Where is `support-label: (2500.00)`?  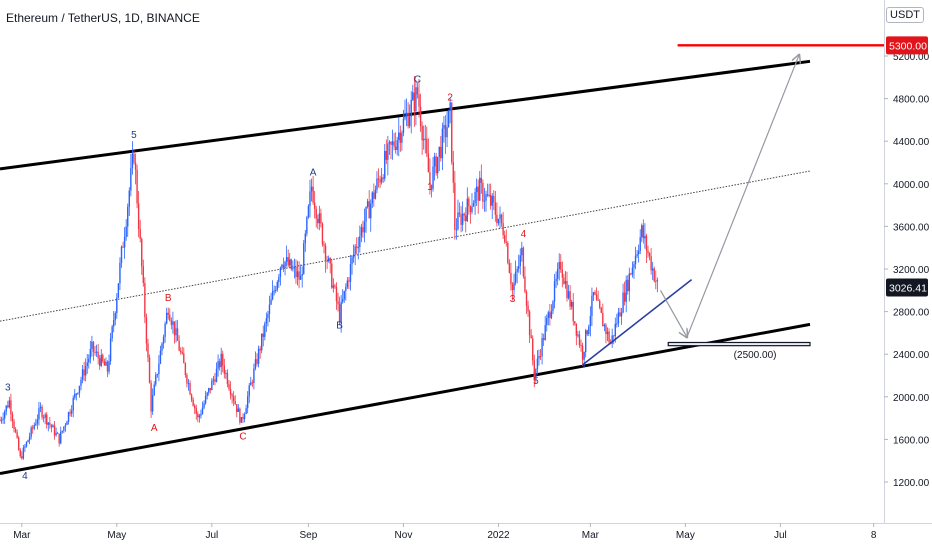
support-label: (2500.00) is located at coordinates (755, 355).